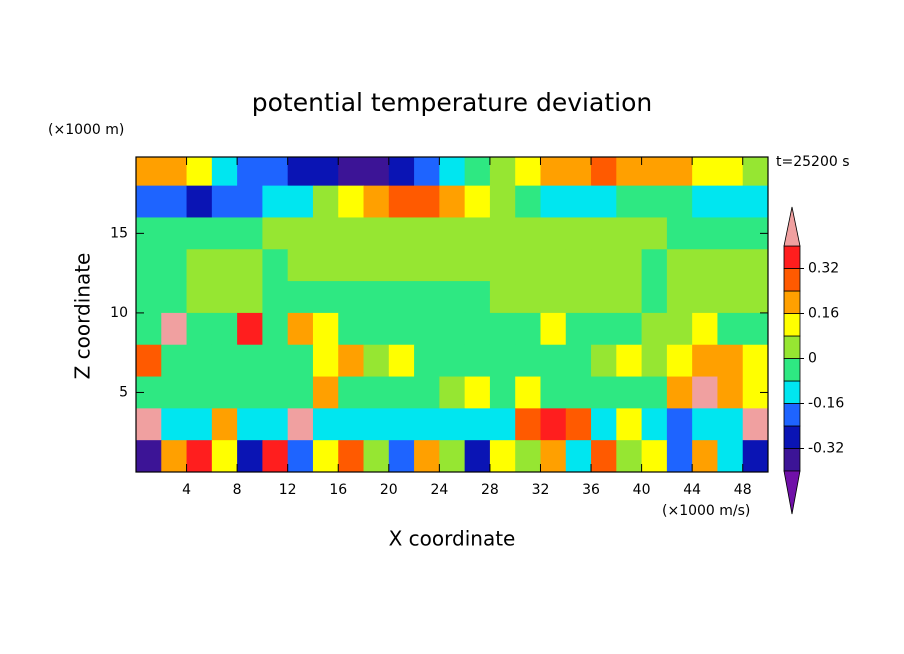  Describe the element at coordinates (692, 490) in the screenshot. I see `x-tick-label: 44` at that location.